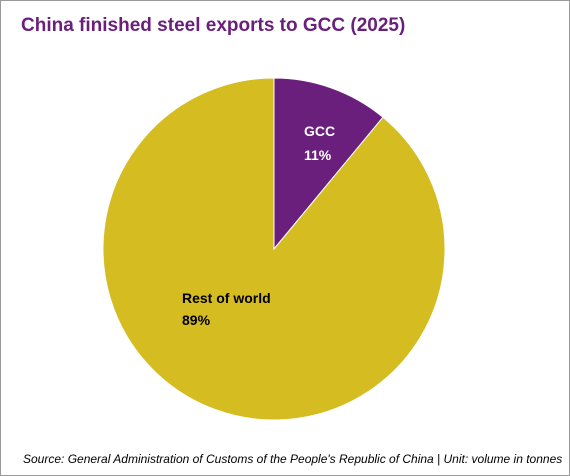 Image resolution: width=570 pixels, height=476 pixels. I want to click on slice-label-gcc: GCC, so click(319, 131).